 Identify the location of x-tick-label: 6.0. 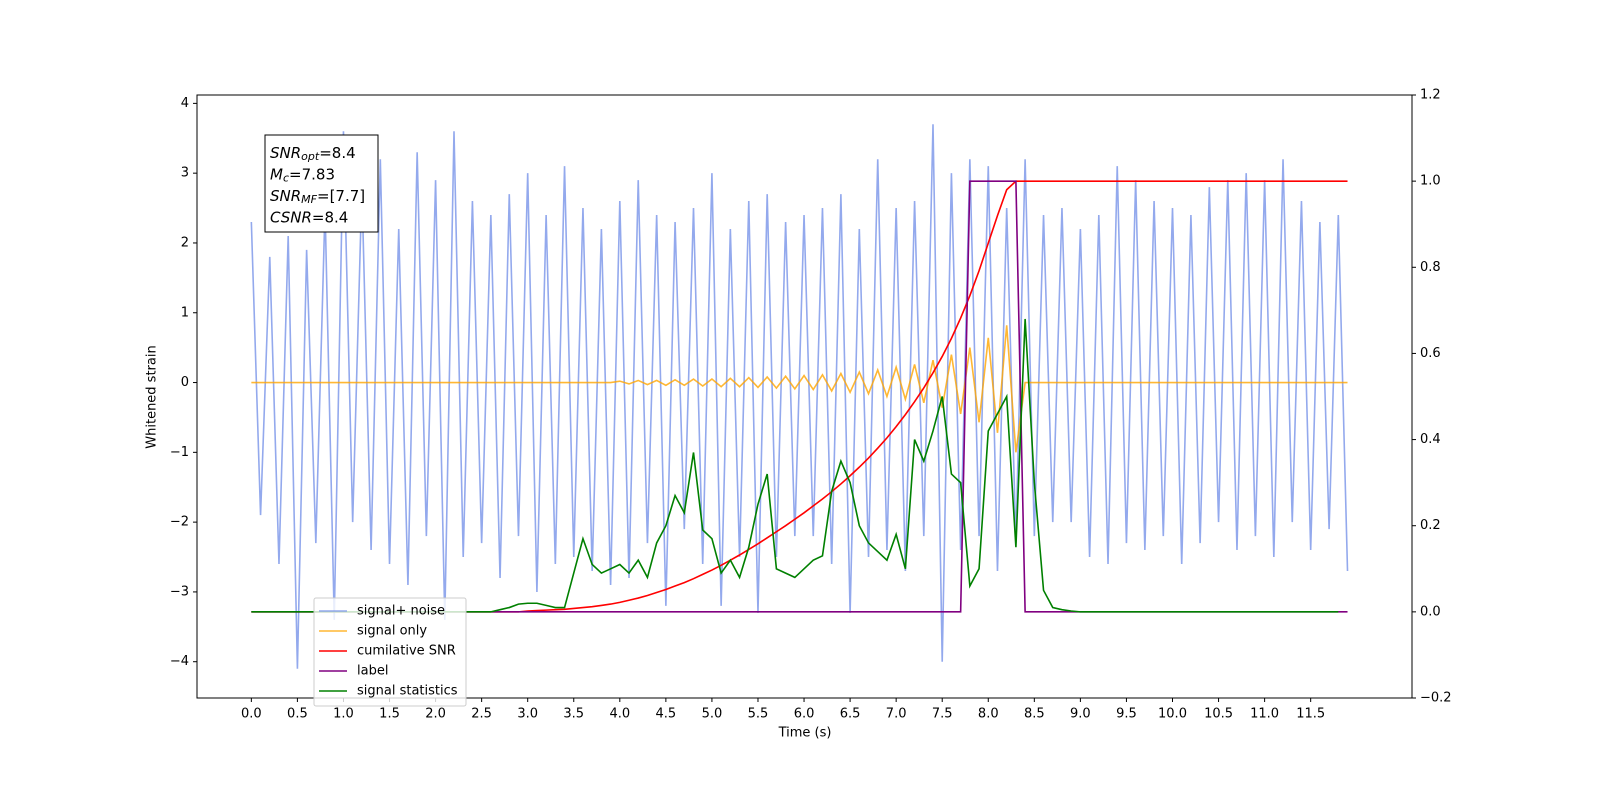
(804, 714).